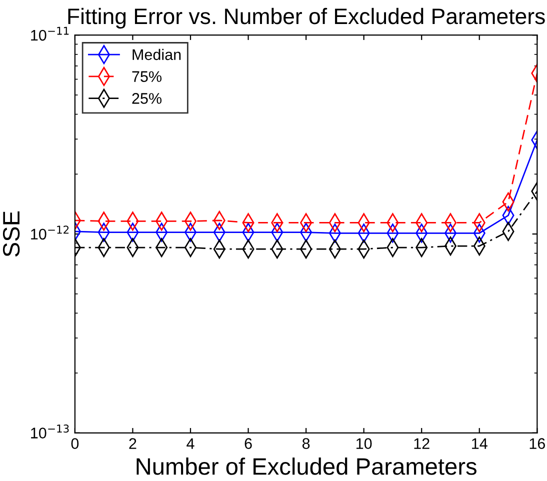 This screenshot has width=547, height=481. What do you see at coordinates (364, 443) in the screenshot?
I see `x-tick-label: 10` at bounding box center [364, 443].